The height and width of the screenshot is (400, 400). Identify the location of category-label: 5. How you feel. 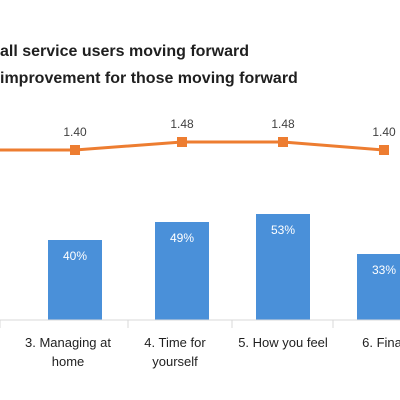
(283, 342).